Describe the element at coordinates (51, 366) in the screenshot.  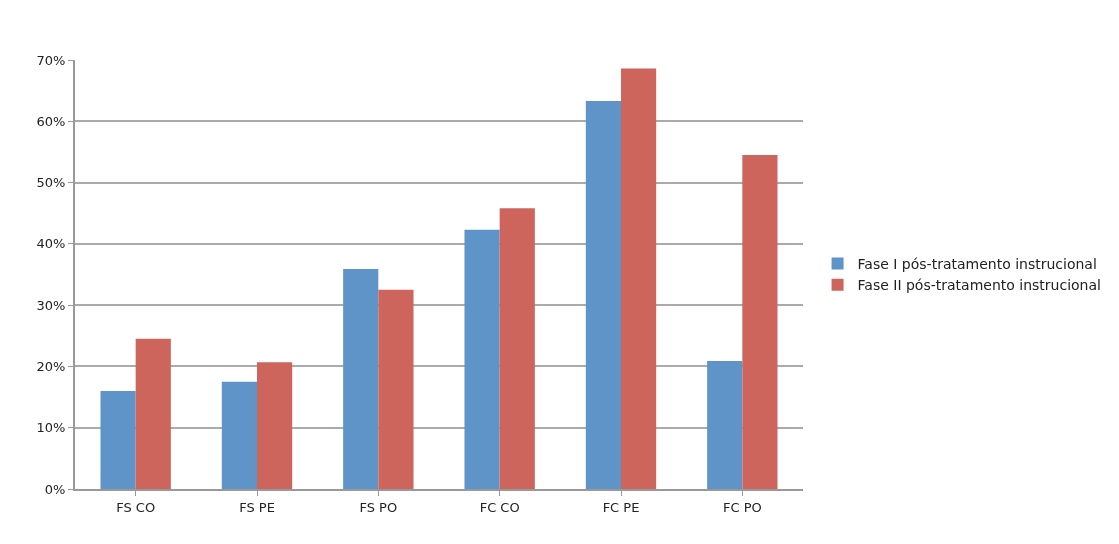
I see `y-tick-label: 20%` at that location.